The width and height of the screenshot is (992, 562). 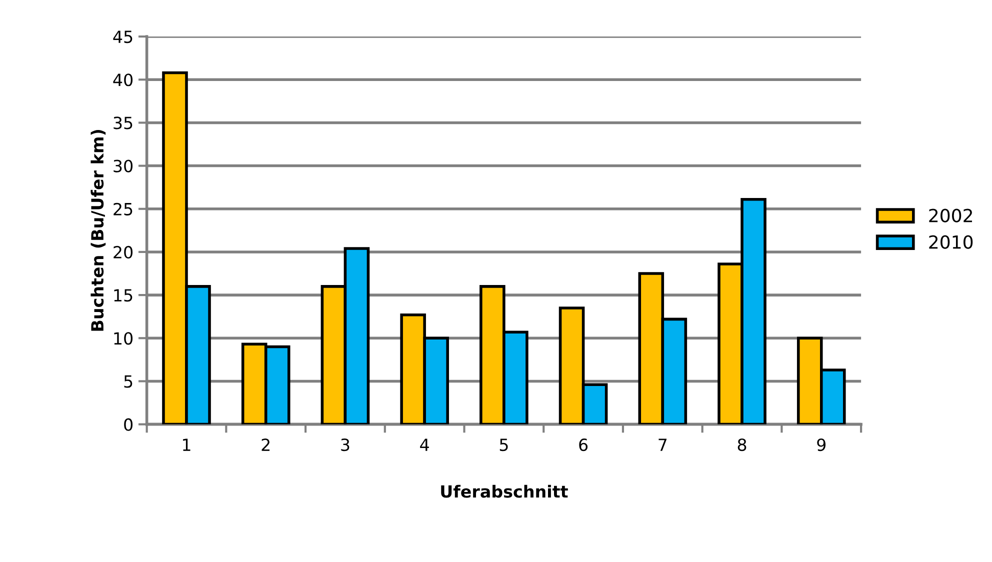 I want to click on x-tick-label: 1, so click(x=186, y=444).